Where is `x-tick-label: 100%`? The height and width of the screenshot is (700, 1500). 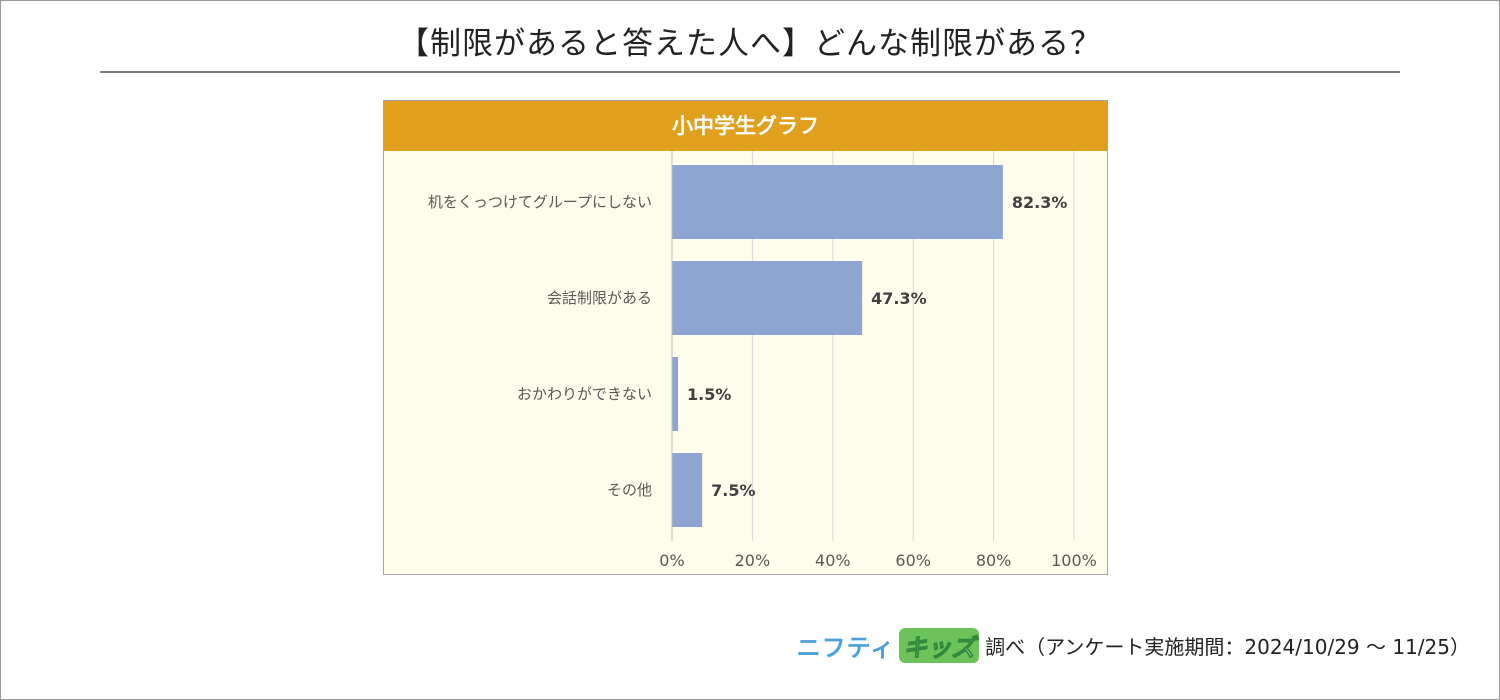 x-tick-label: 100% is located at coordinates (1074, 560).